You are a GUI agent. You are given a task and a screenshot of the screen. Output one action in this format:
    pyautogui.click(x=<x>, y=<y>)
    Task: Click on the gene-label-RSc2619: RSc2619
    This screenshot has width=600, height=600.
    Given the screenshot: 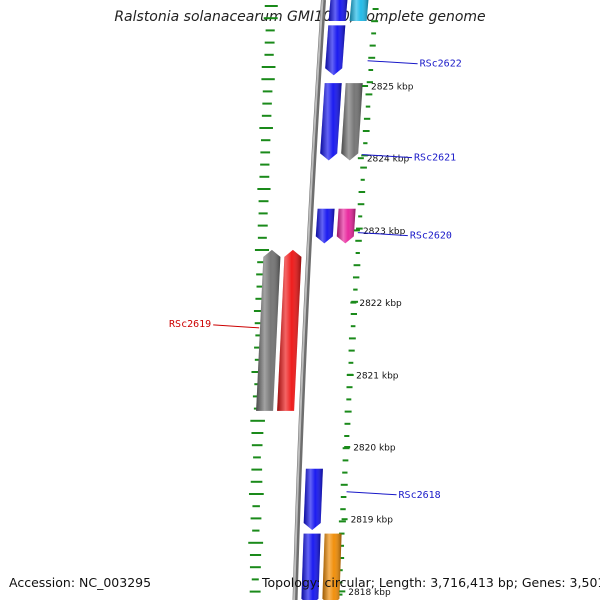 What is the action you would take?
    pyautogui.click(x=190, y=324)
    